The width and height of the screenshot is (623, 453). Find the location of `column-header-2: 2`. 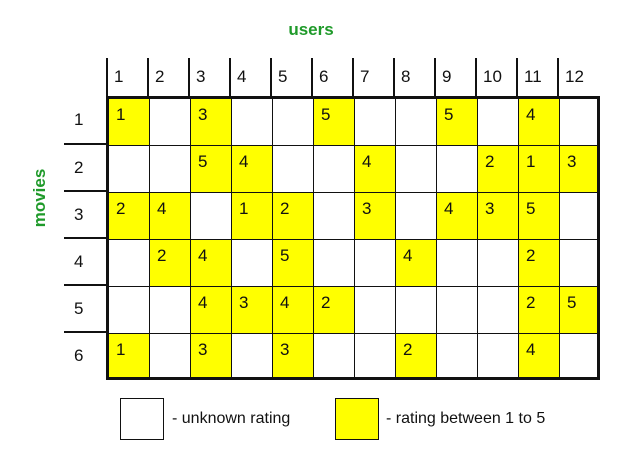

column-header-2: 2 is located at coordinates (167, 77).